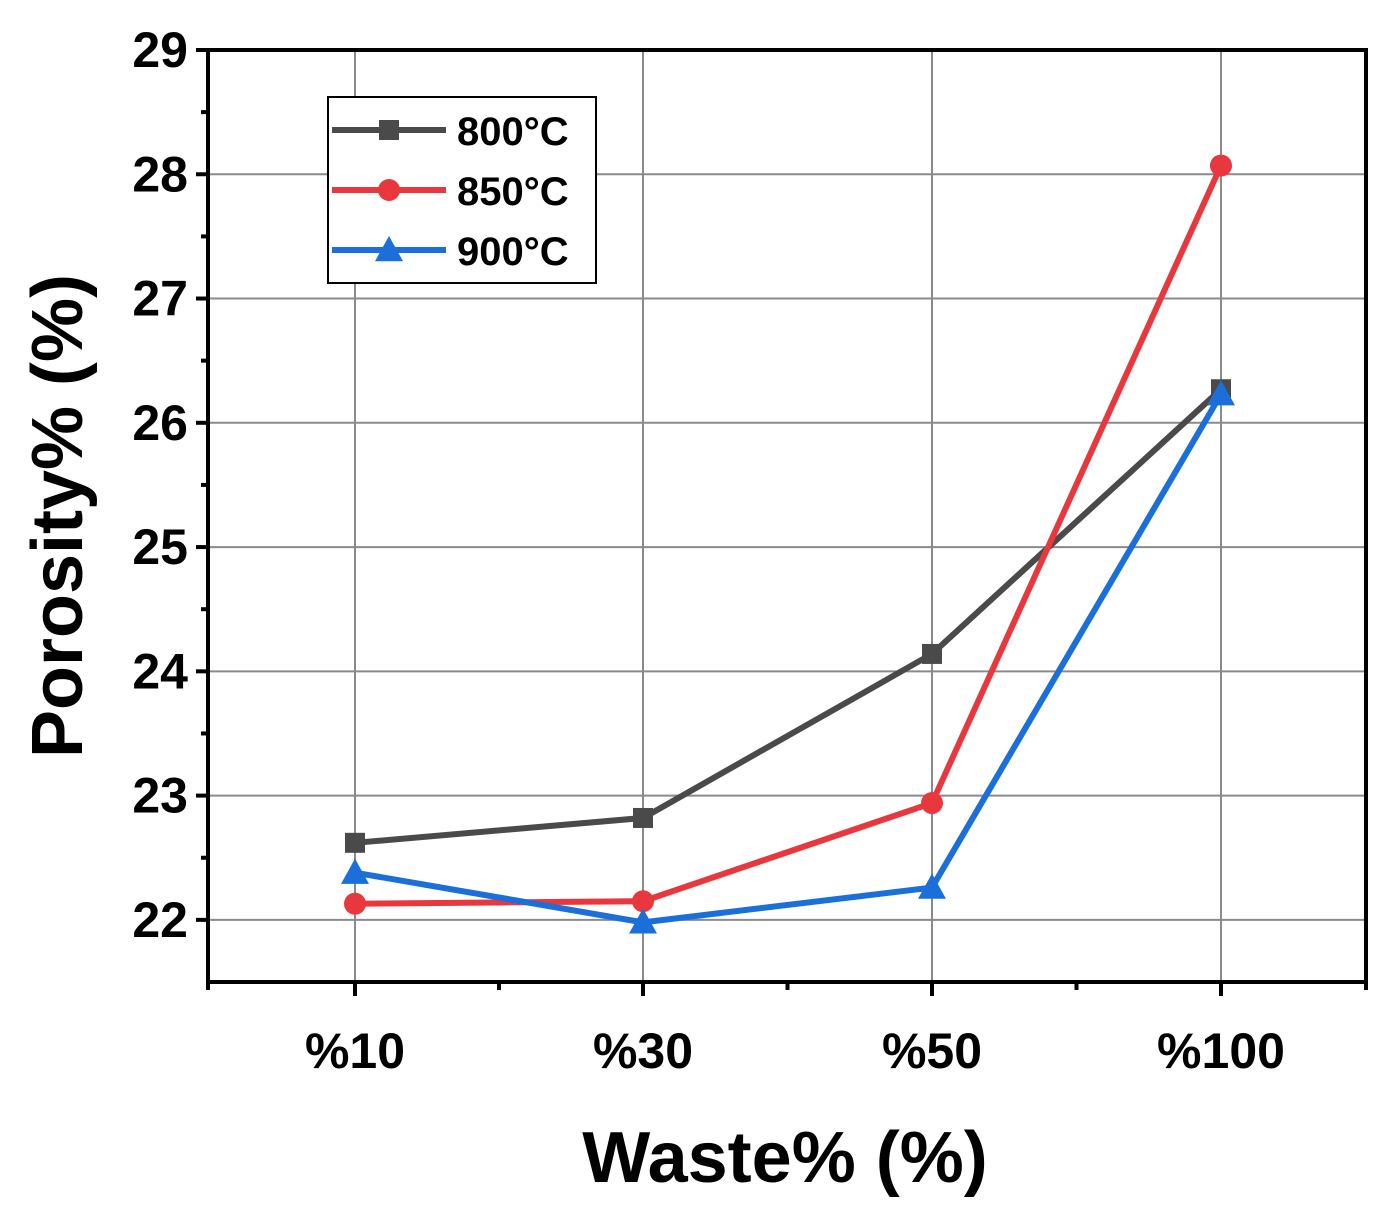 The width and height of the screenshot is (1396, 1220). Describe the element at coordinates (513, 132) in the screenshot. I see `legend-label: 800°C` at that location.